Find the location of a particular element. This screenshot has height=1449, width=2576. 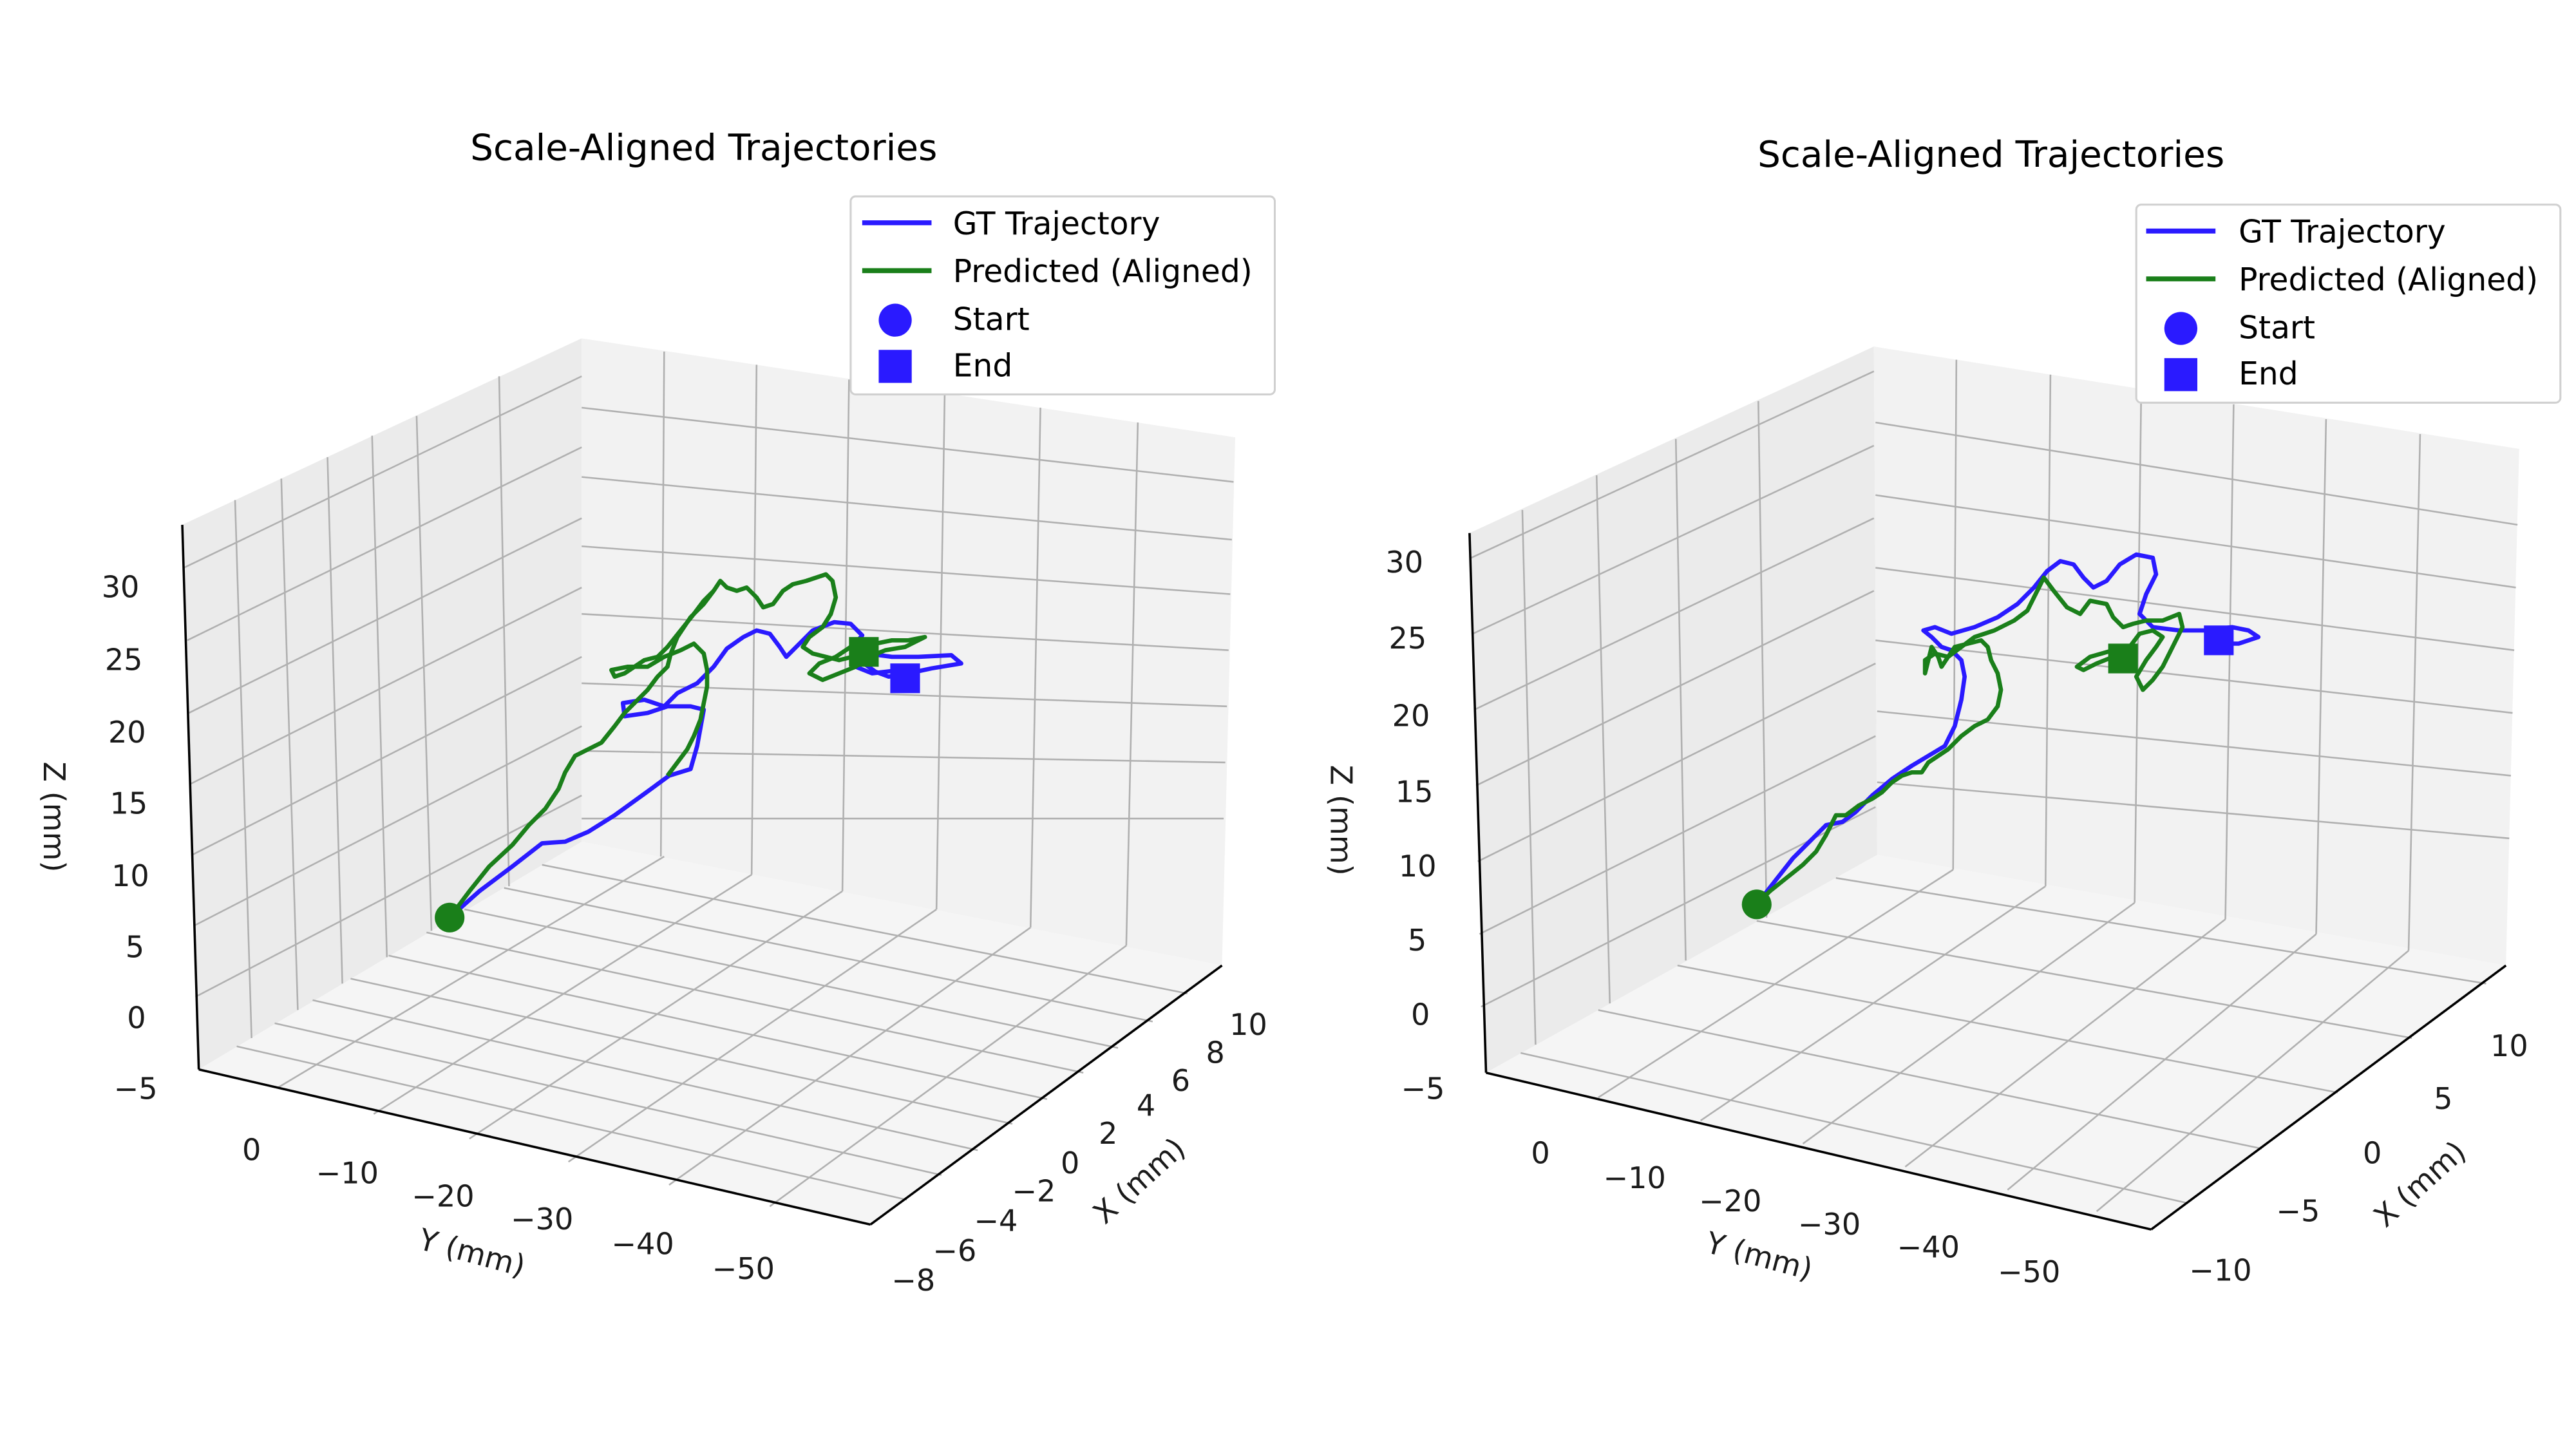

svg-text: 4 is located at coordinates (1146, 1105).